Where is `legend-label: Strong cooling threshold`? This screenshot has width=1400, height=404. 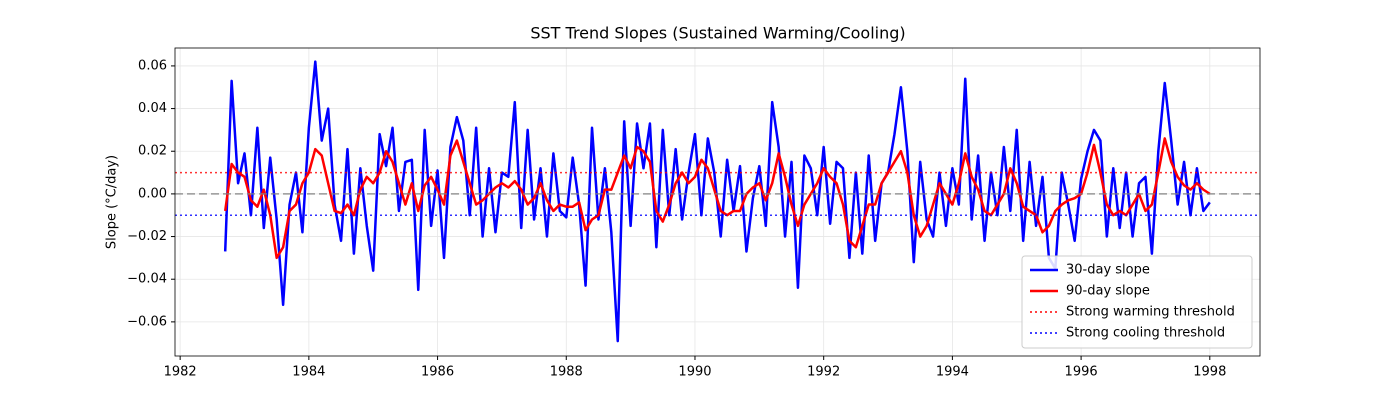
legend-label: Strong cooling threshold is located at coordinates (1145, 333).